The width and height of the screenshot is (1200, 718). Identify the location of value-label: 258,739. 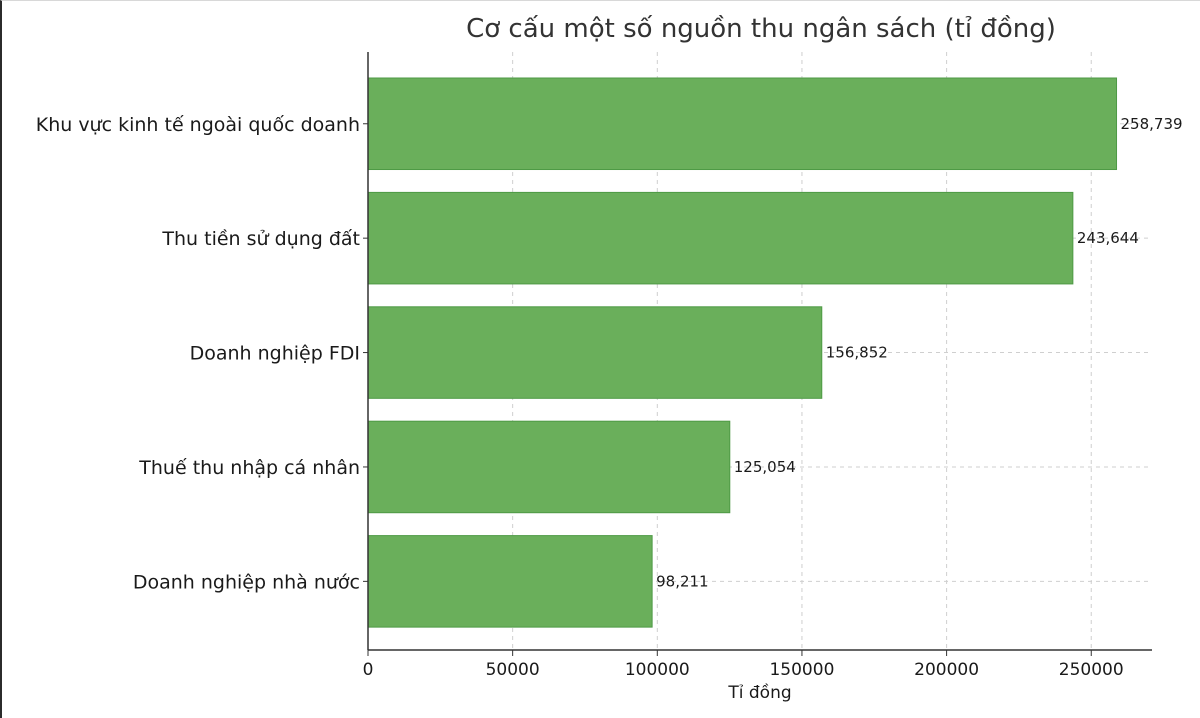
(1152, 124).